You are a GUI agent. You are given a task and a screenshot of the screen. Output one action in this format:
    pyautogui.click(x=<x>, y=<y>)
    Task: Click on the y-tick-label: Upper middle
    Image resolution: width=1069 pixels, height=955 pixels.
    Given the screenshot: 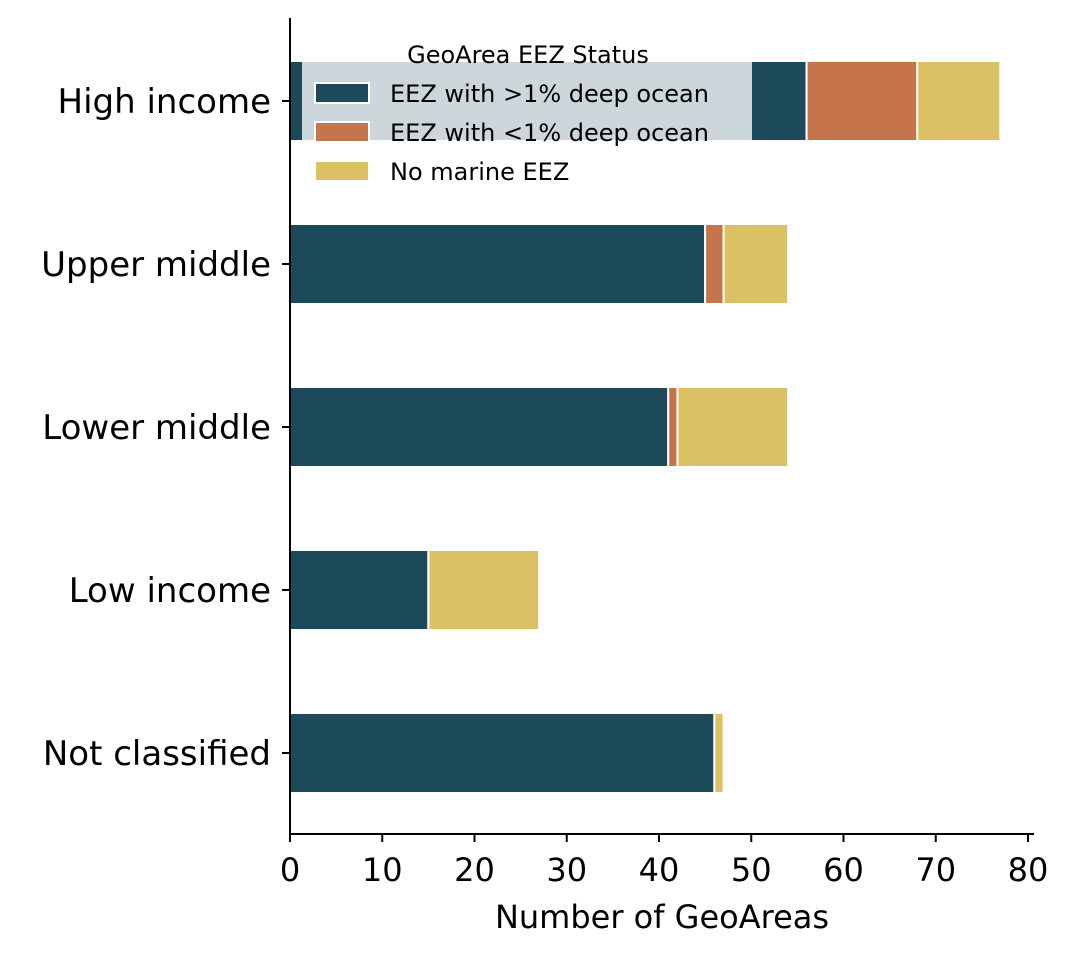 What is the action you would take?
    pyautogui.click(x=156, y=265)
    